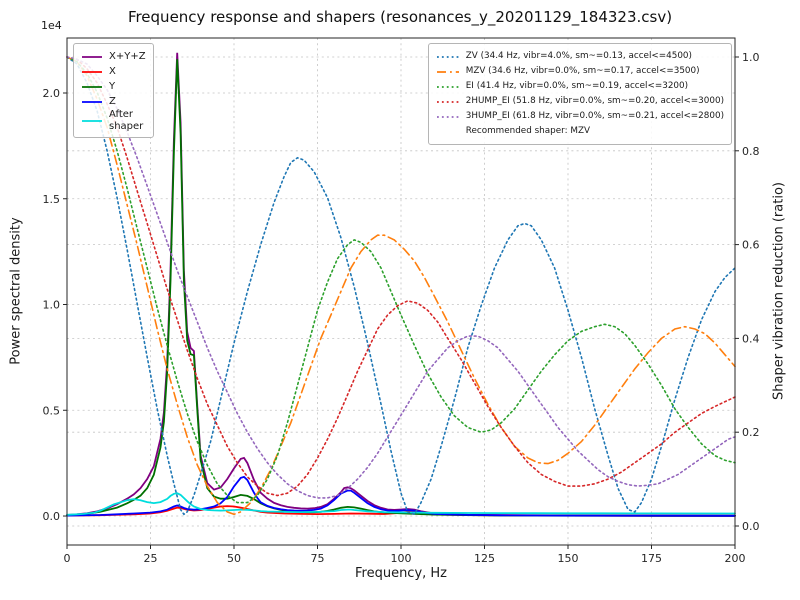  I want to click on legend-label: After shaper, so click(126, 120).